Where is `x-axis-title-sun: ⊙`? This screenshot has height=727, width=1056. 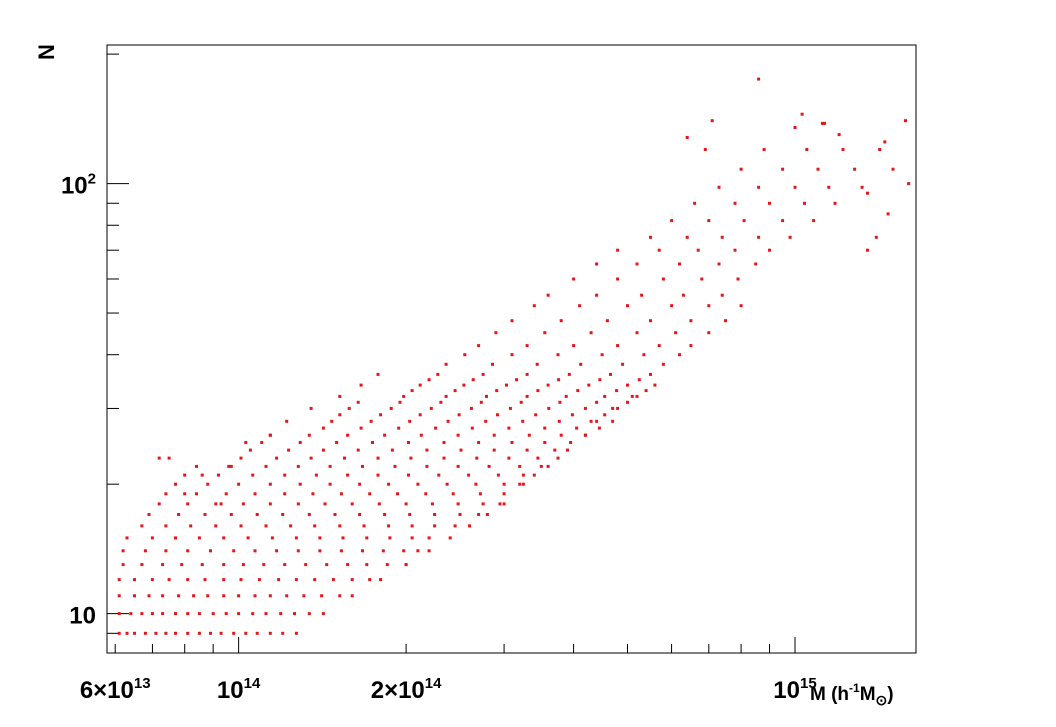 x-axis-title-sun: ⊙ is located at coordinates (882, 700).